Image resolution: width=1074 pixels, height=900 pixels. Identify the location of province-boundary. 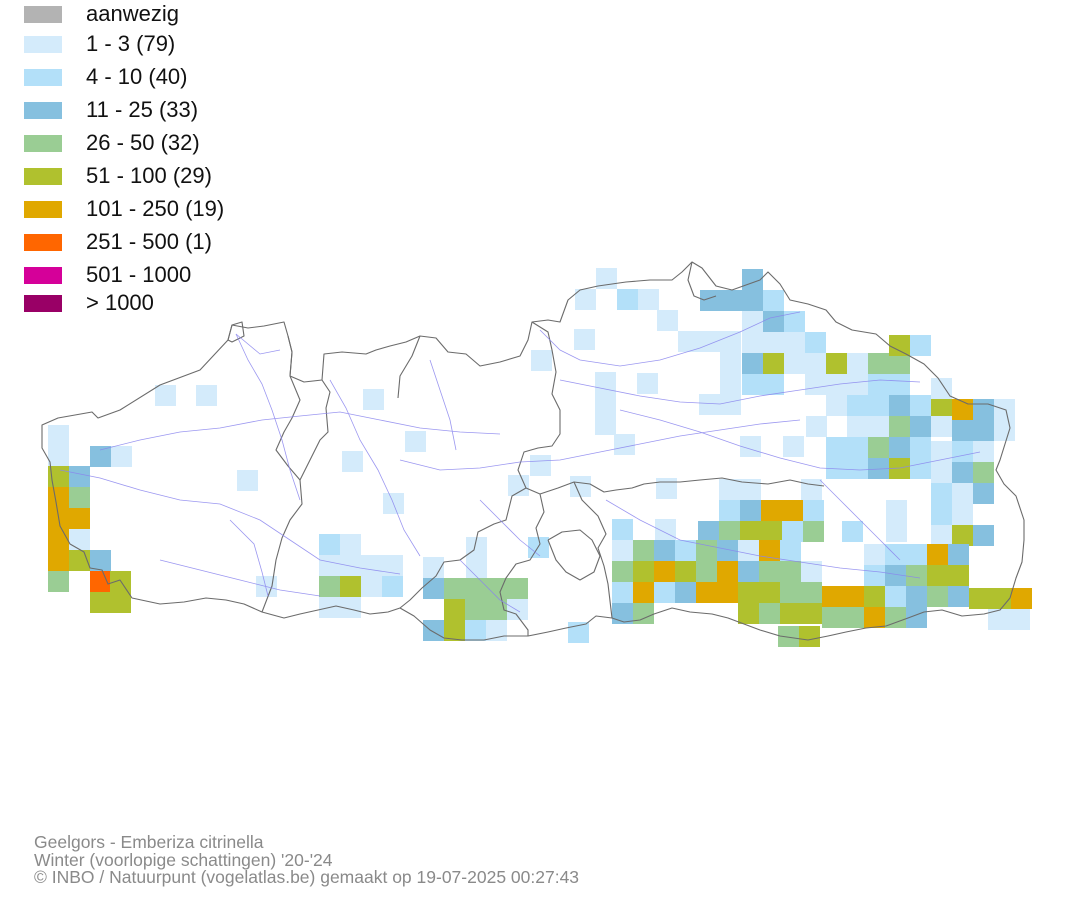
(409, 367).